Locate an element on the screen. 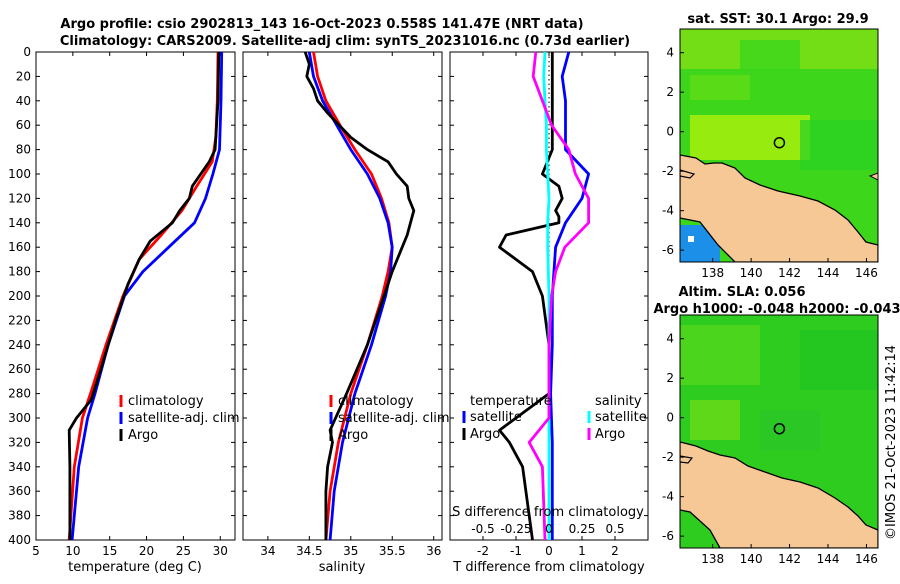  y-tick-label: 240 is located at coordinates (19, 345).